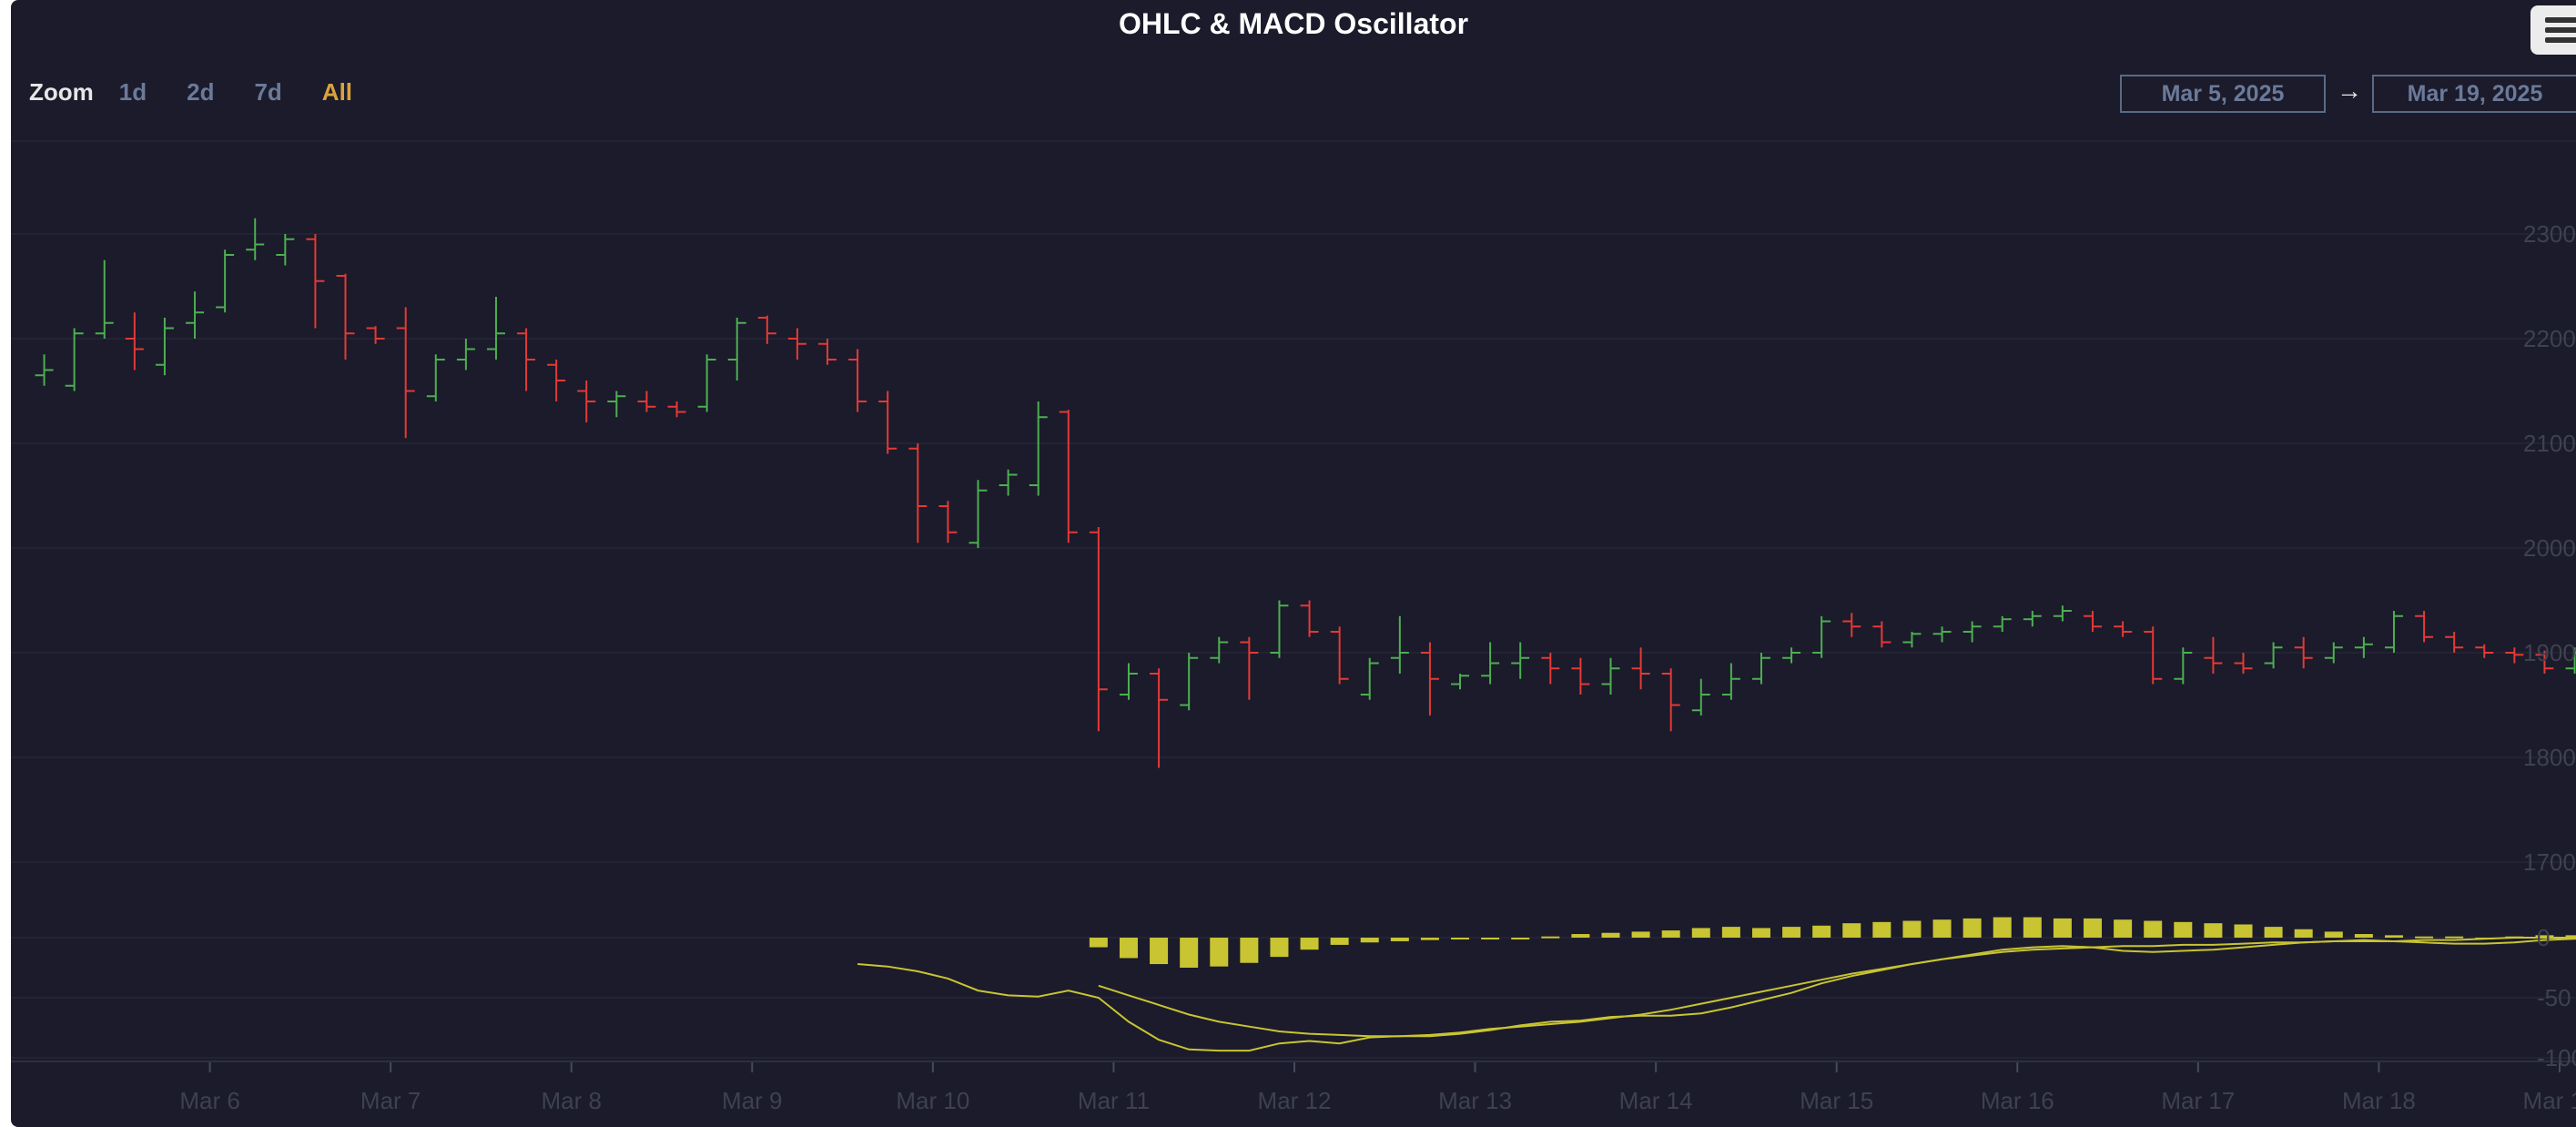 The width and height of the screenshot is (2576, 1127). What do you see at coordinates (62, 92) in the screenshot?
I see `zoom-label: Zoom` at bounding box center [62, 92].